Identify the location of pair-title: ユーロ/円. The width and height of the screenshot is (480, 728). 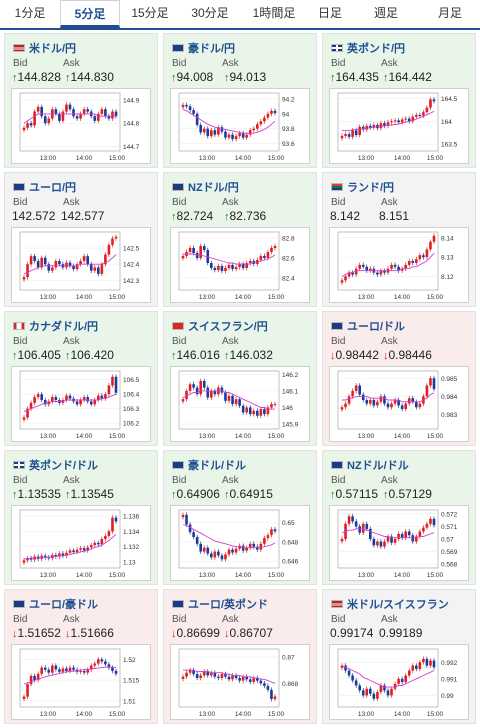
(44, 187).